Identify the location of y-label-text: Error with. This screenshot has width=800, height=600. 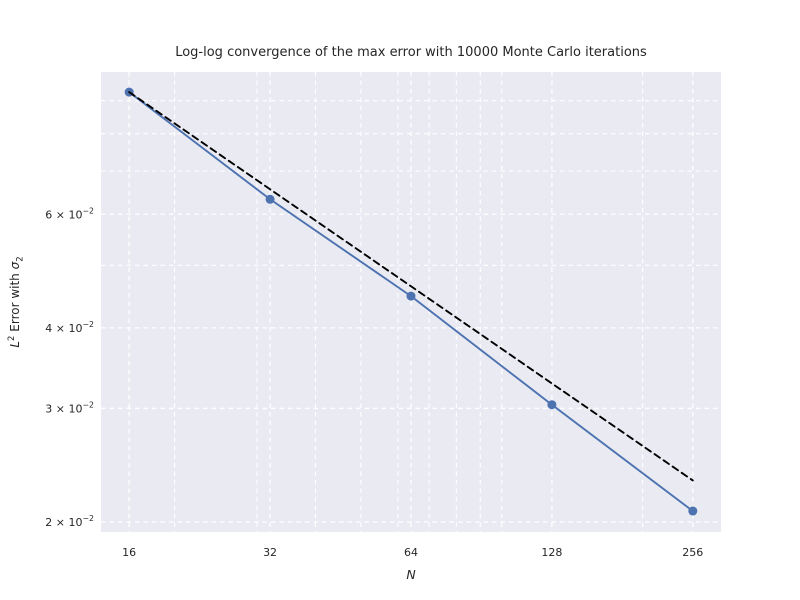
(15, 302).